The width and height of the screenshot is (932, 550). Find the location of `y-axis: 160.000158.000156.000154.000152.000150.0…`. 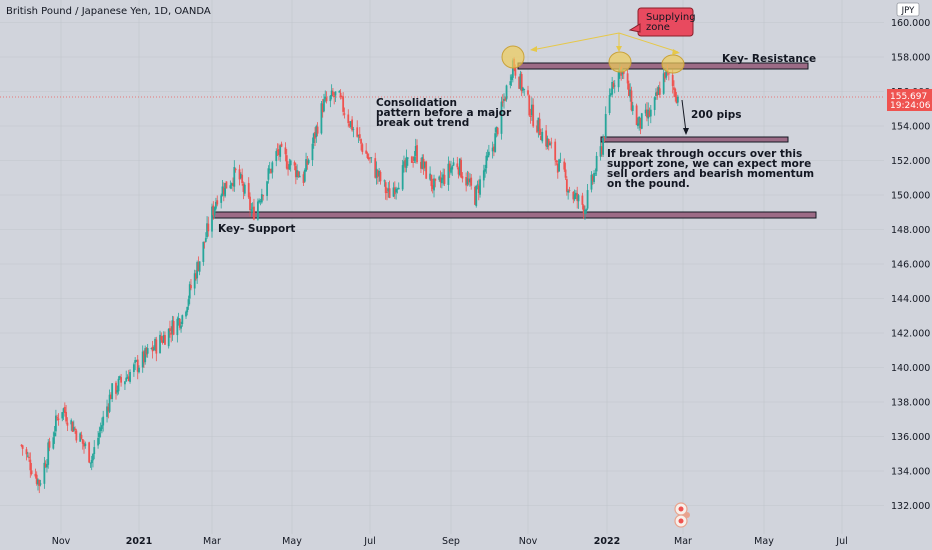

y-axis: 160.000158.000156.000154.000152.000150.0… is located at coordinates (910, 265).